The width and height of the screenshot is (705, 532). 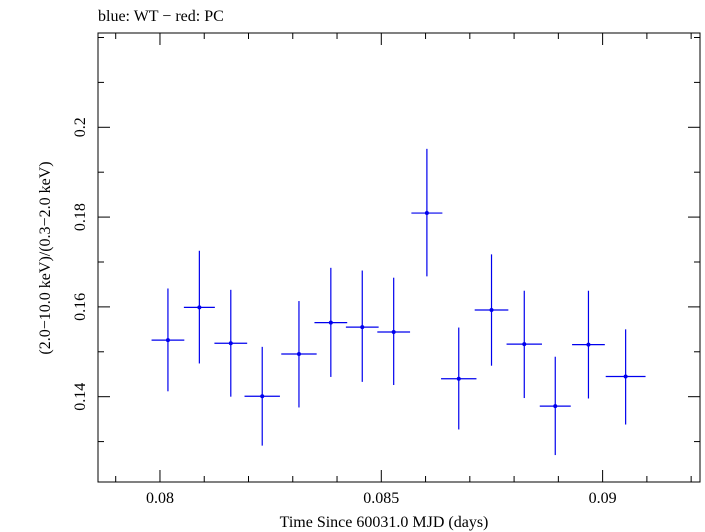 I want to click on y-tick-label: 0.16, so click(x=80, y=307).